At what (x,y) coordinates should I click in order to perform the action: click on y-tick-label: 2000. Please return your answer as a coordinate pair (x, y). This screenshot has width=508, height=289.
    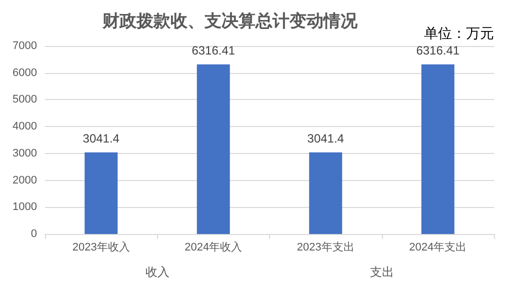
    Looking at the image, I should click on (24, 180).